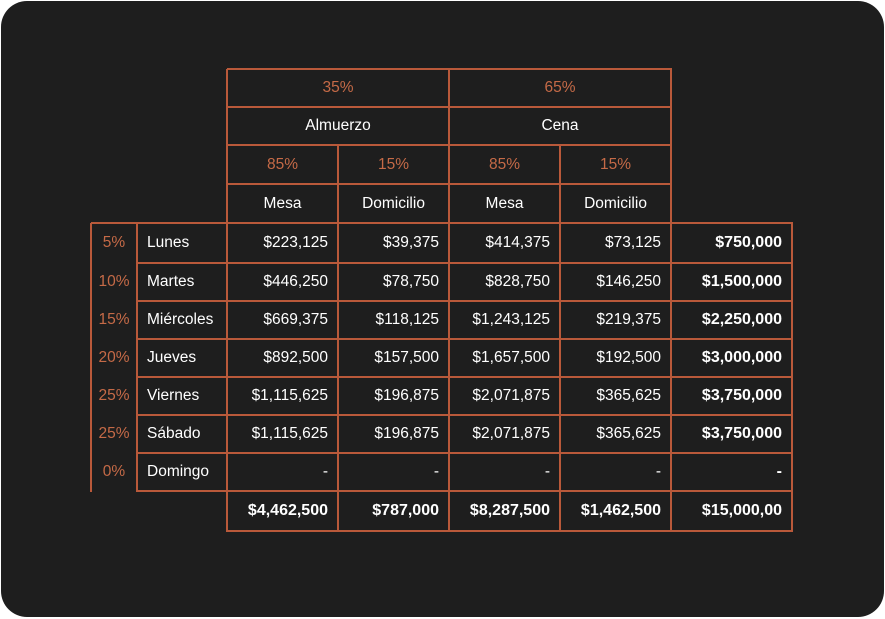 Image resolution: width=885 pixels, height=619 pixels. I want to click on table-cell: $1,243,125, so click(511, 319).